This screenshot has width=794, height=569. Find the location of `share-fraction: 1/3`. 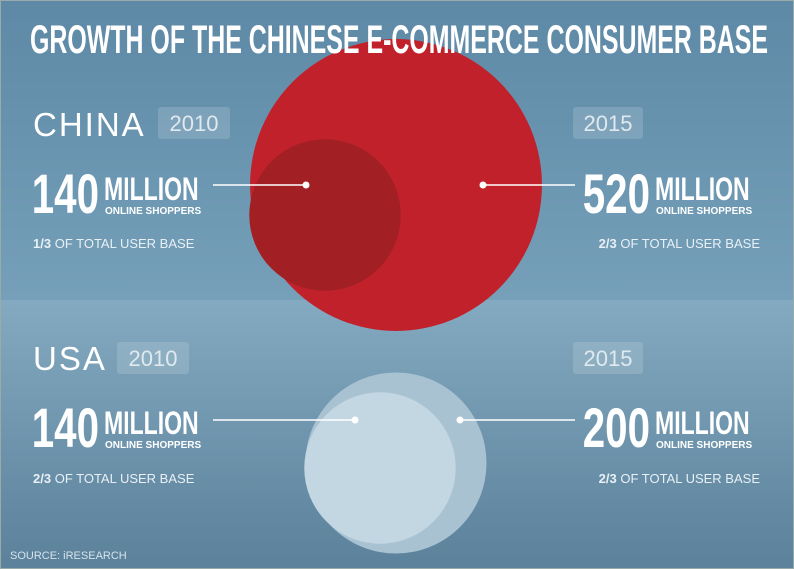

share-fraction: 1/3 is located at coordinates (42, 243).